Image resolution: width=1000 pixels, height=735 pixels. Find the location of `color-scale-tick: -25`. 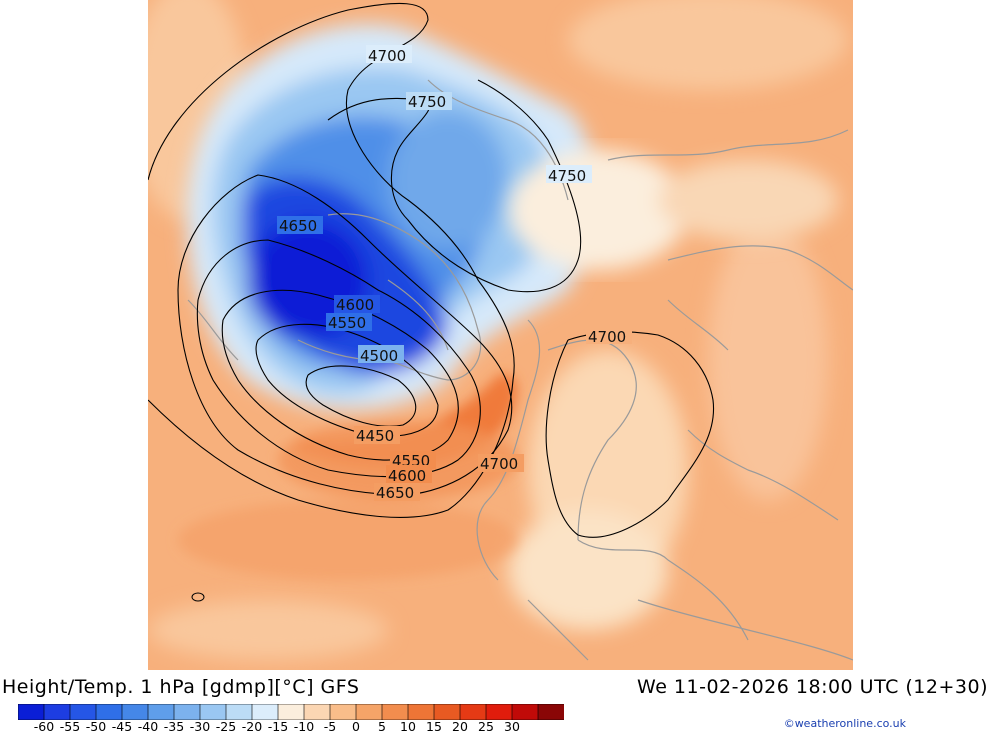

color-scale-tick: -25 is located at coordinates (226, 726).